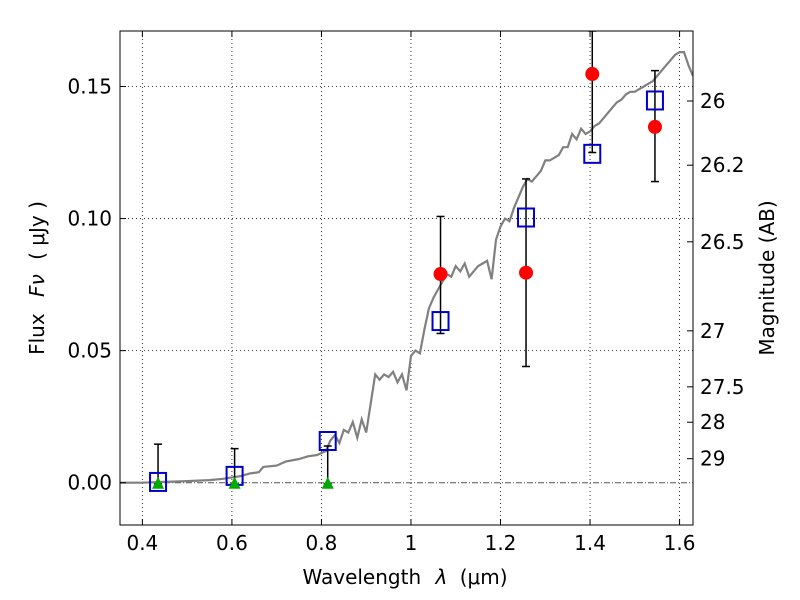 Image resolution: width=800 pixels, height=600 pixels. I want to click on y-axis-title-text: Flux, so click(37, 334).